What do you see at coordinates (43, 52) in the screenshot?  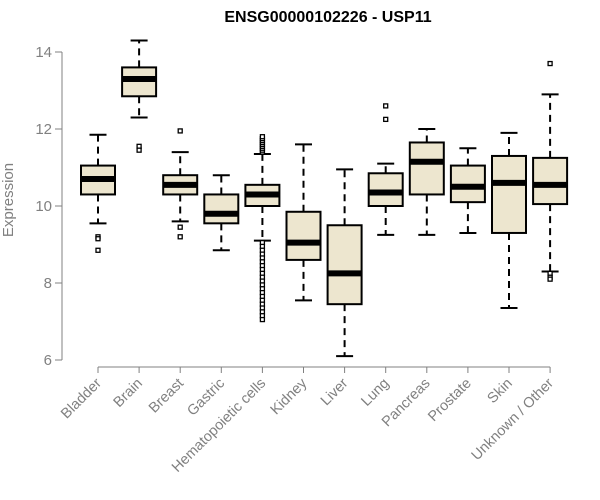 I see `y-tick-label: 14` at bounding box center [43, 52].